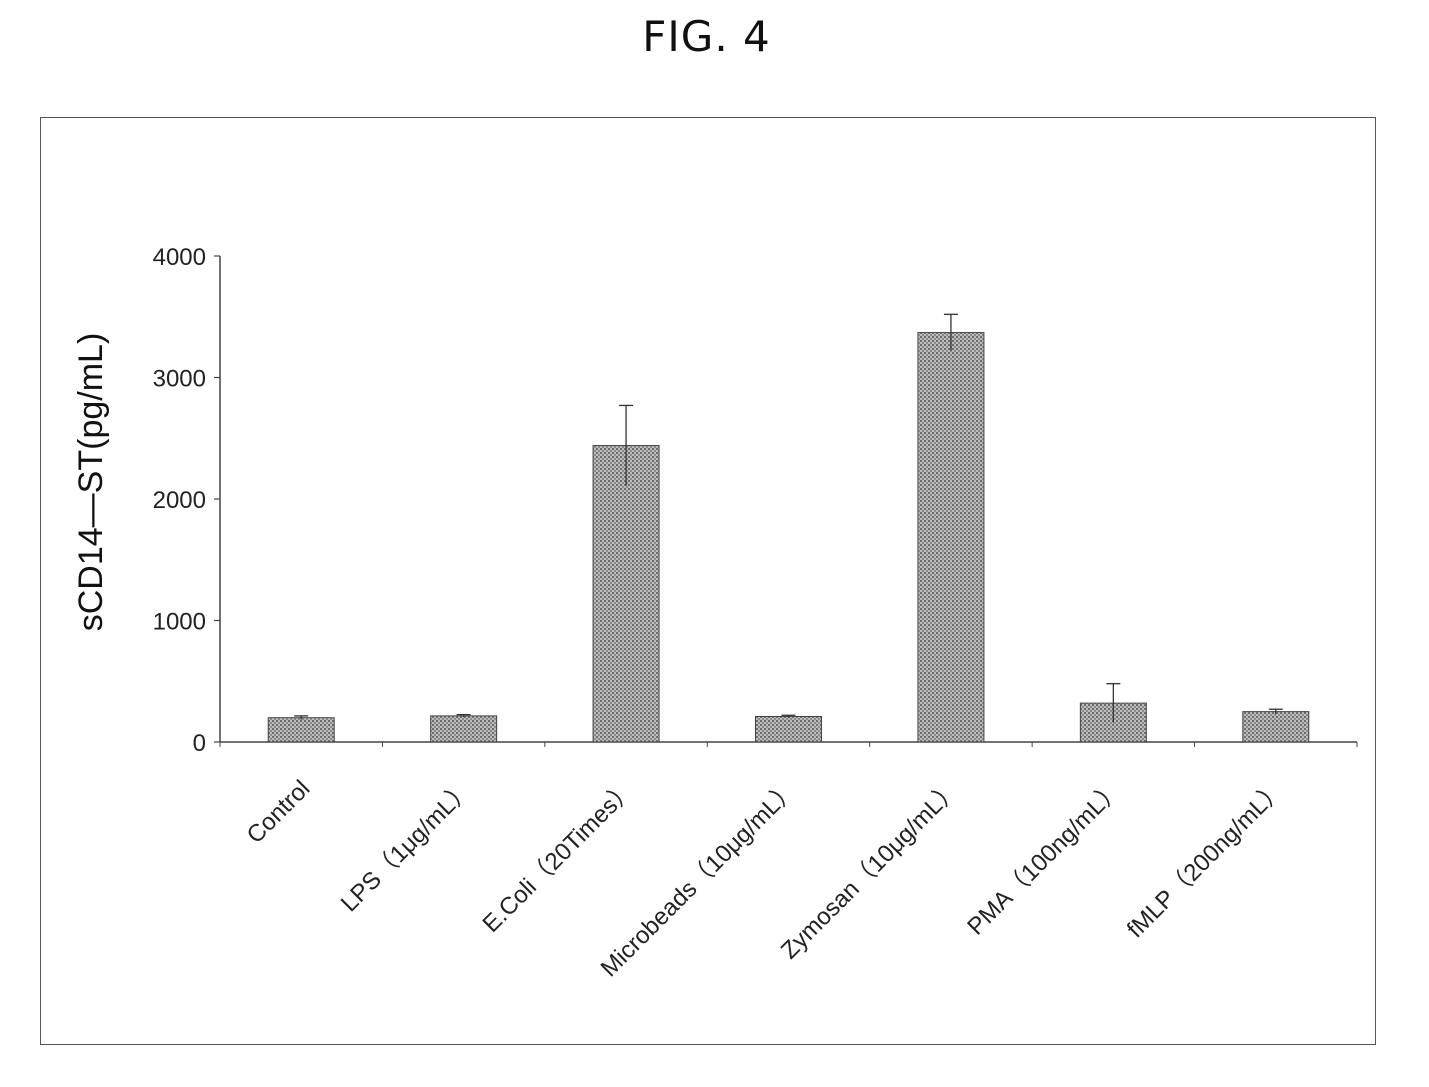  Describe the element at coordinates (179, 257) in the screenshot. I see `y-tick-label: 4000` at that location.